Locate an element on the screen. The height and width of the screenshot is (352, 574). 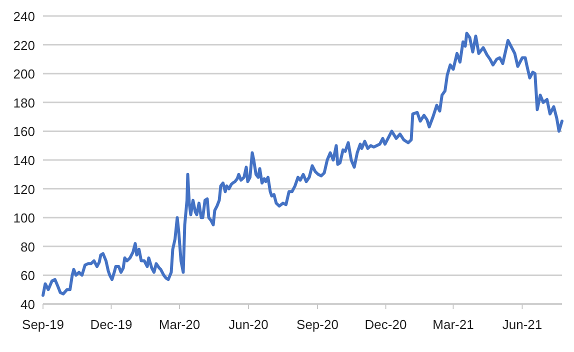
y-tick-label: 80 is located at coordinates (27, 246).